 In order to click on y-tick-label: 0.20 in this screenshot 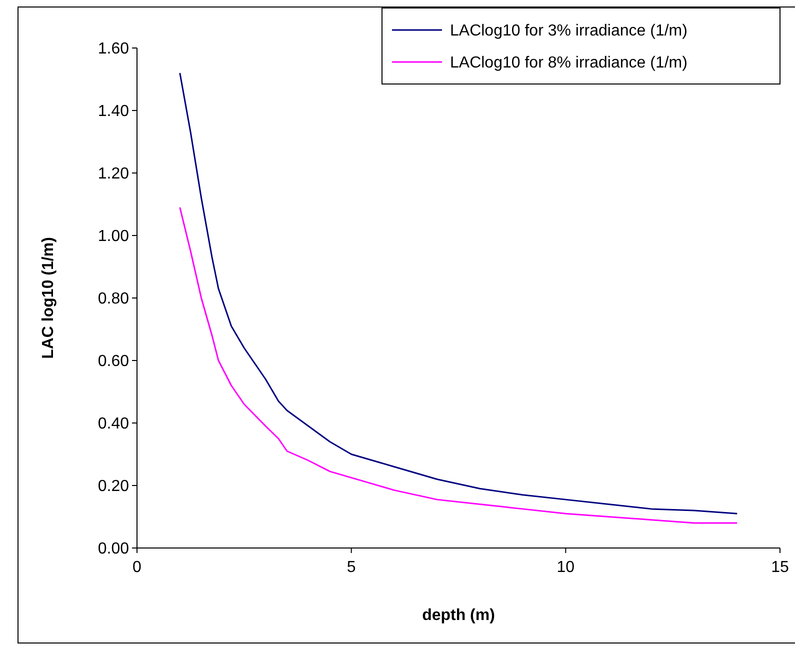, I will do `click(114, 487)`.